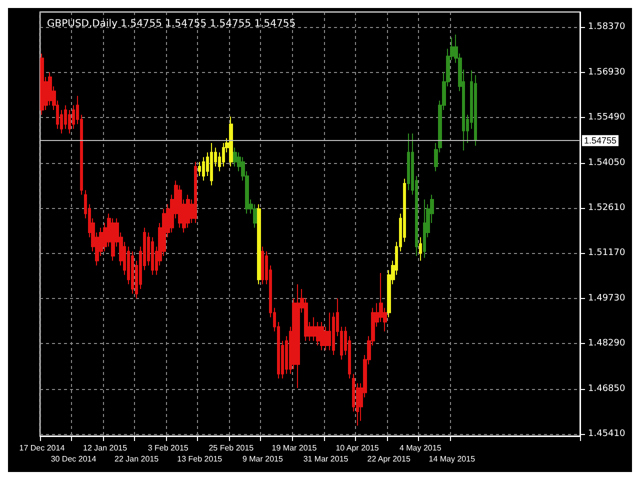 This screenshot has width=640, height=480. Describe the element at coordinates (607, 434) in the screenshot. I see `y-tick-label: 1.45410` at that location.